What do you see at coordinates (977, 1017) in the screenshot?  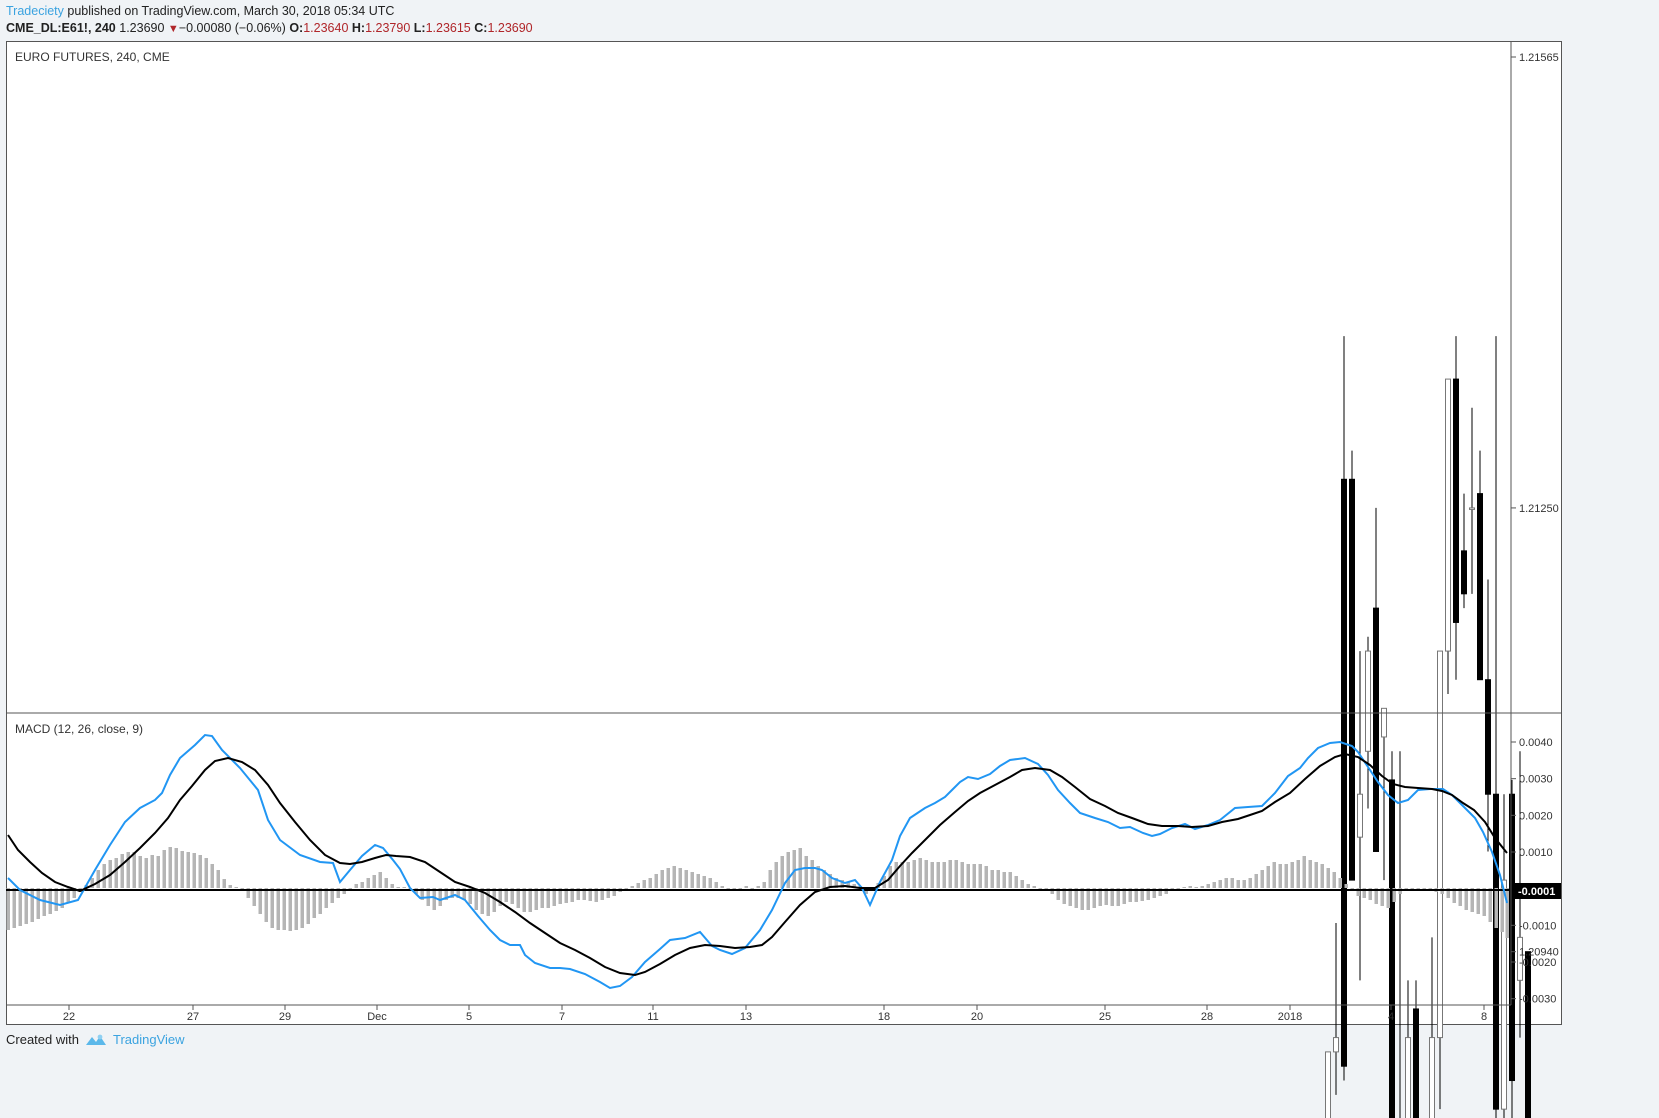 I see `svg-text: 20` at bounding box center [977, 1017].